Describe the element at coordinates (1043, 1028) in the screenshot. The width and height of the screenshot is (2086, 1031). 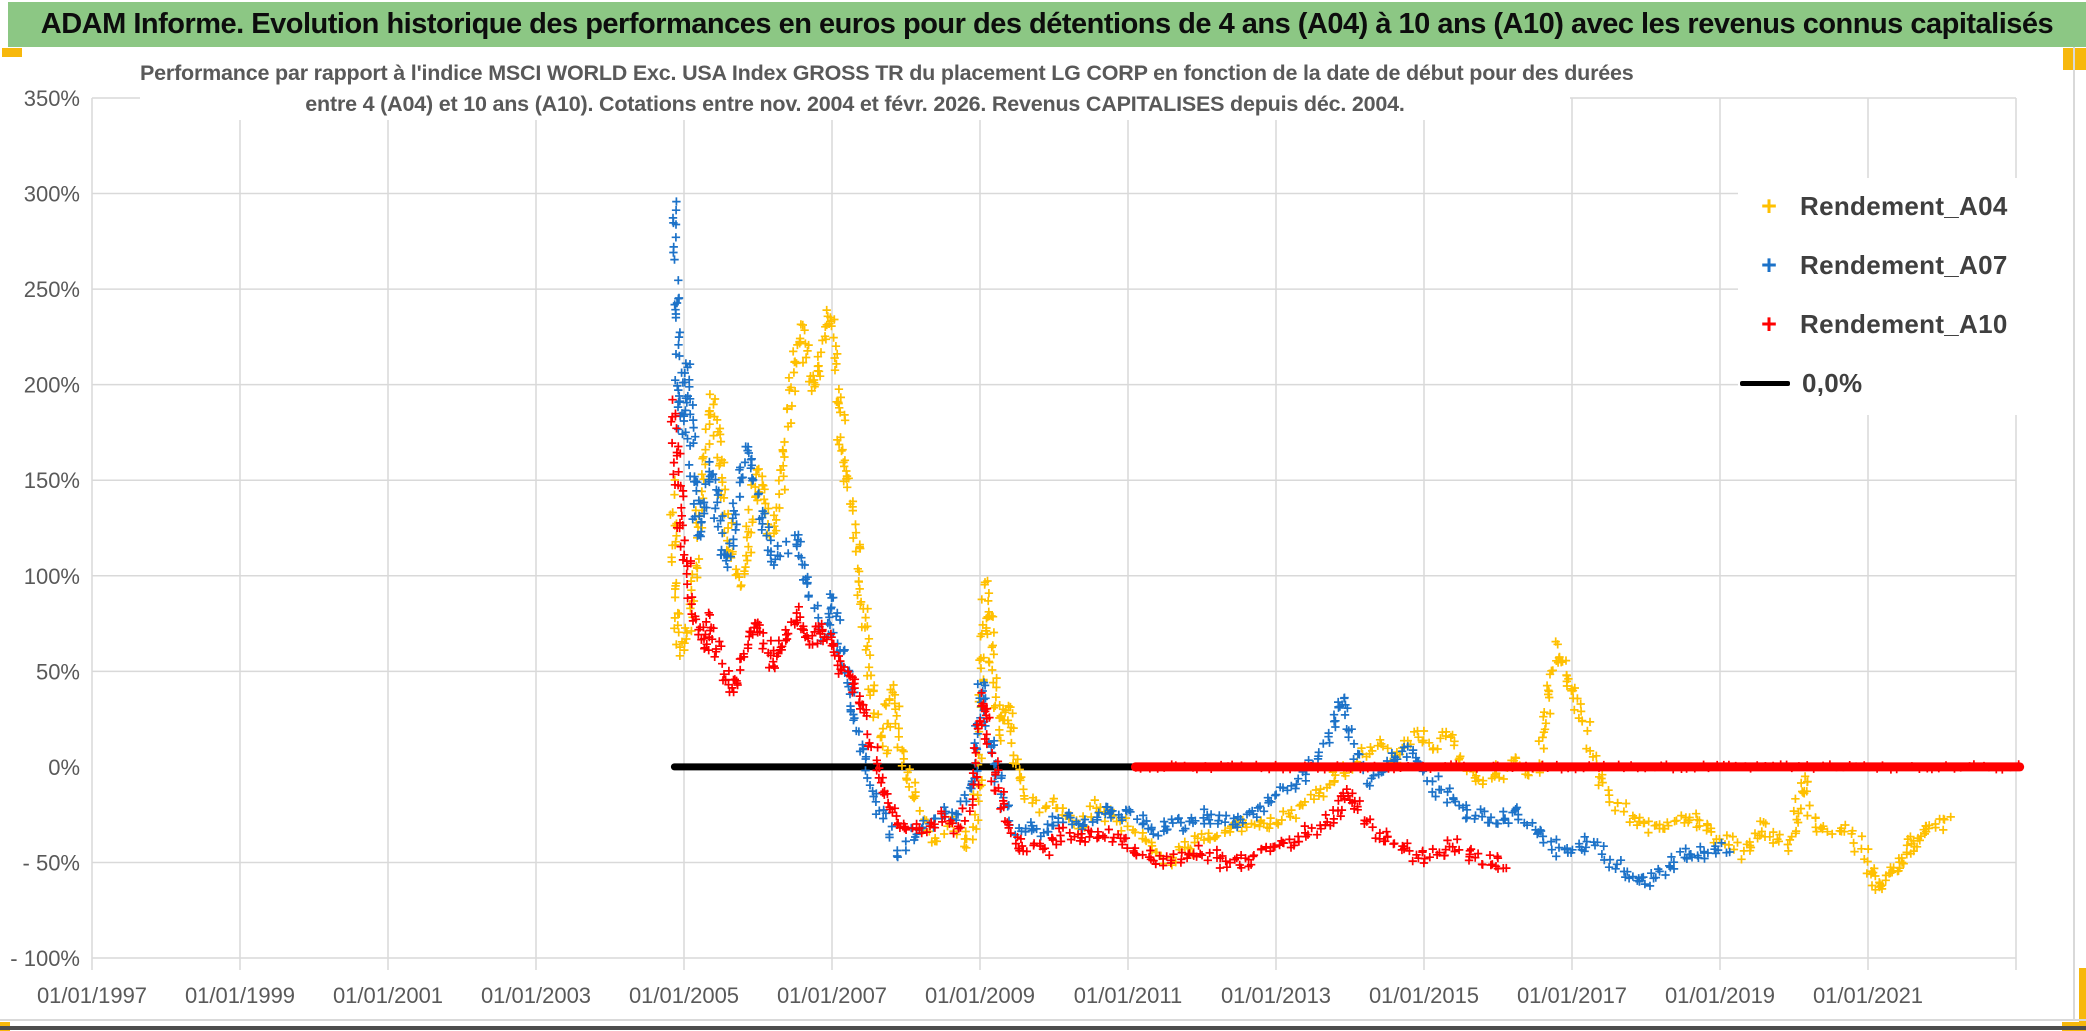
I see `window-bottom-edge` at that location.